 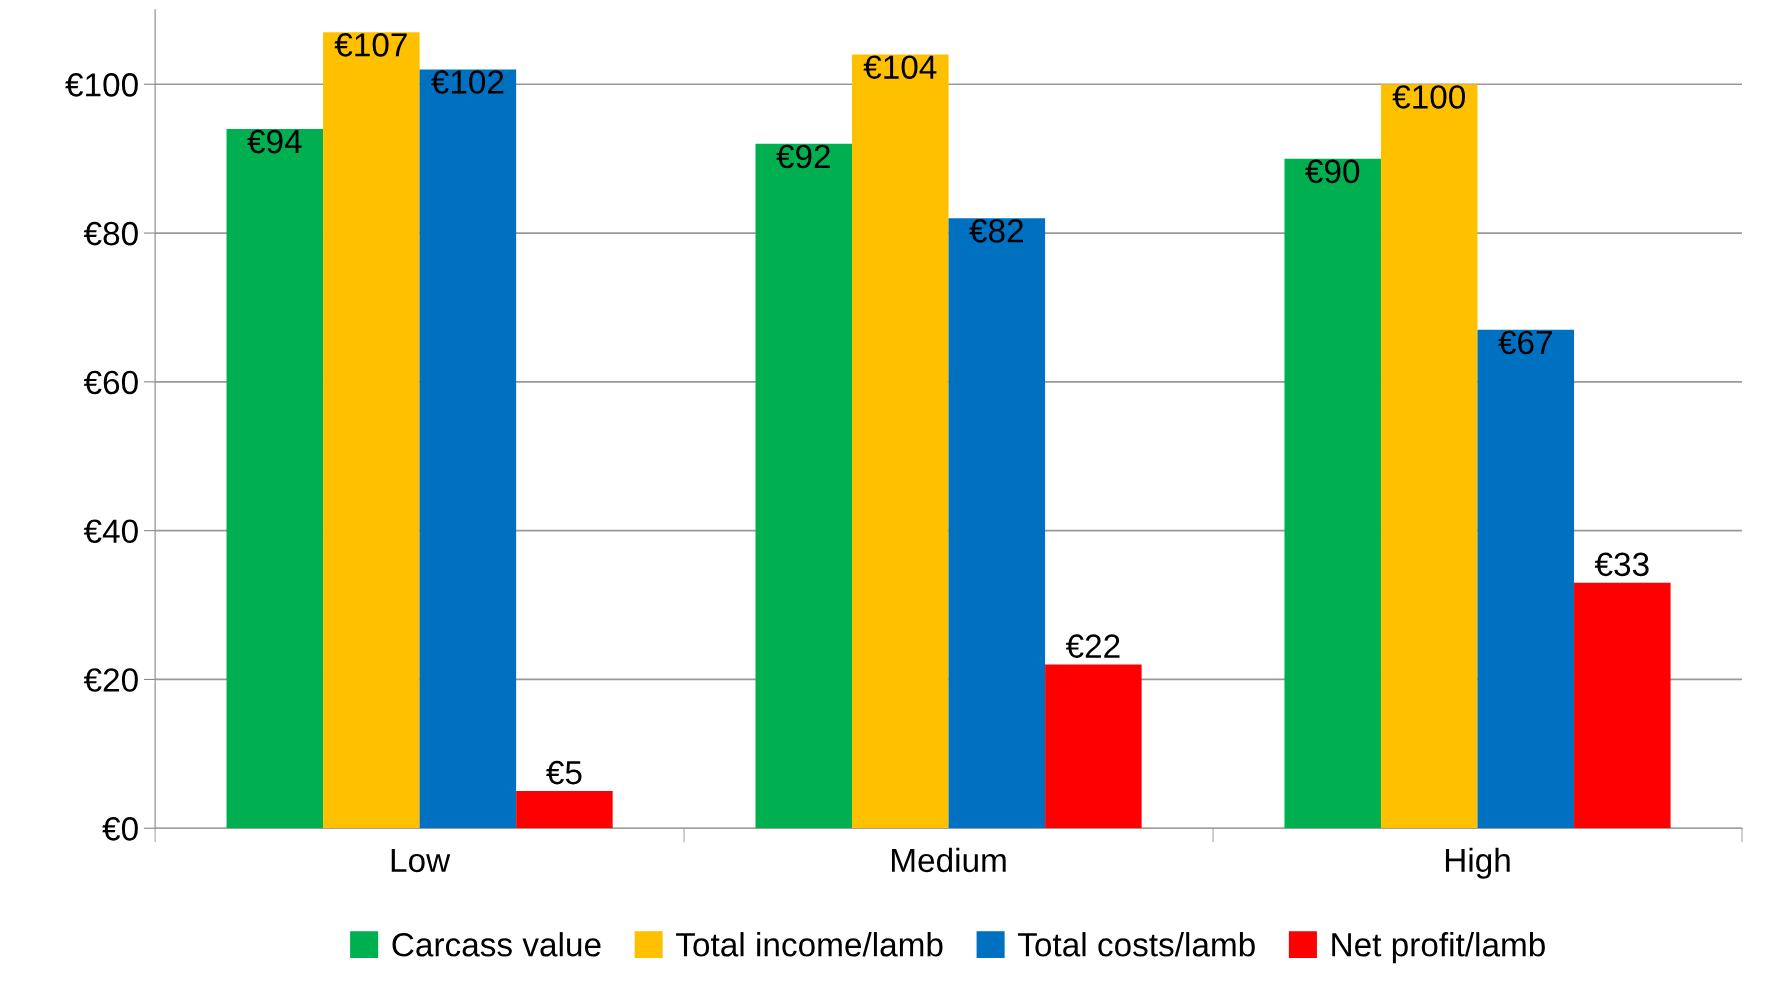 What do you see at coordinates (1092, 646) in the screenshot?
I see `data-label: €22` at bounding box center [1092, 646].